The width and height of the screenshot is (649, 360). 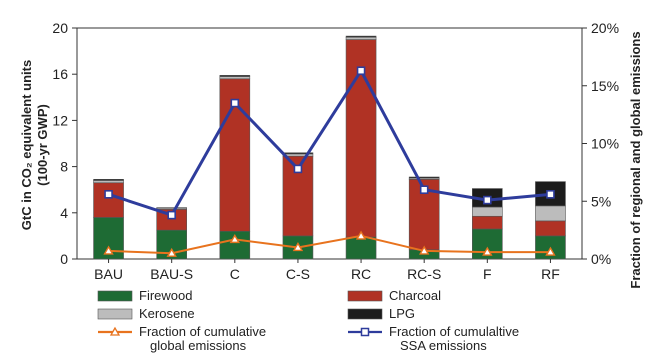 I want to click on marker-global-rc-s, so click(x=424, y=250).